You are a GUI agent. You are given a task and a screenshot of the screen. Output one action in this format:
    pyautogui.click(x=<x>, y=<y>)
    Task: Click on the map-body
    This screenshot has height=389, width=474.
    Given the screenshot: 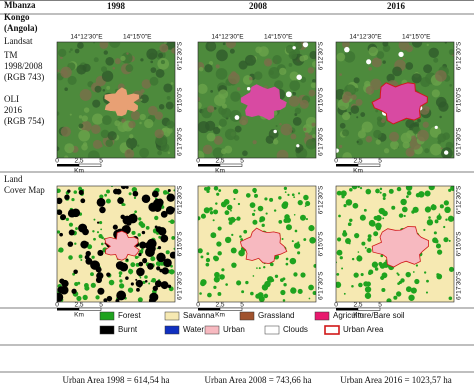 What is the action you would take?
    pyautogui.click(x=395, y=100)
    